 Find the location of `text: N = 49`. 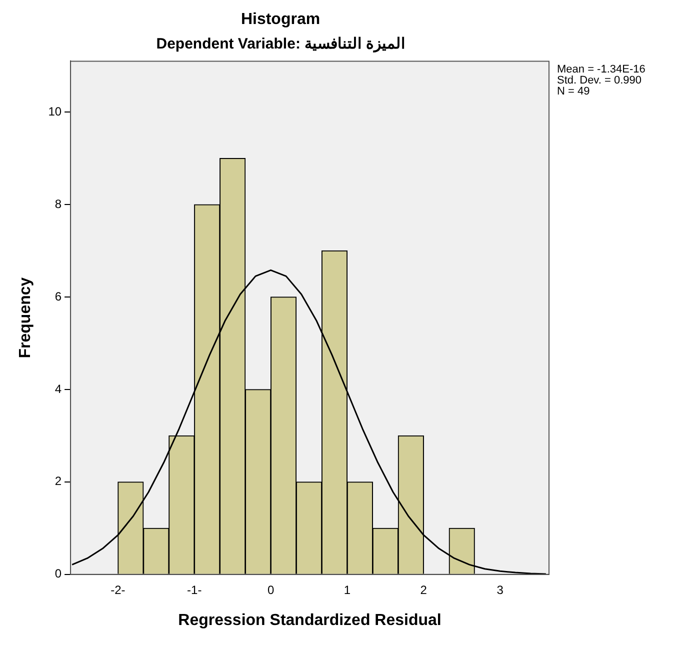

text: N = 49 is located at coordinates (573, 92).